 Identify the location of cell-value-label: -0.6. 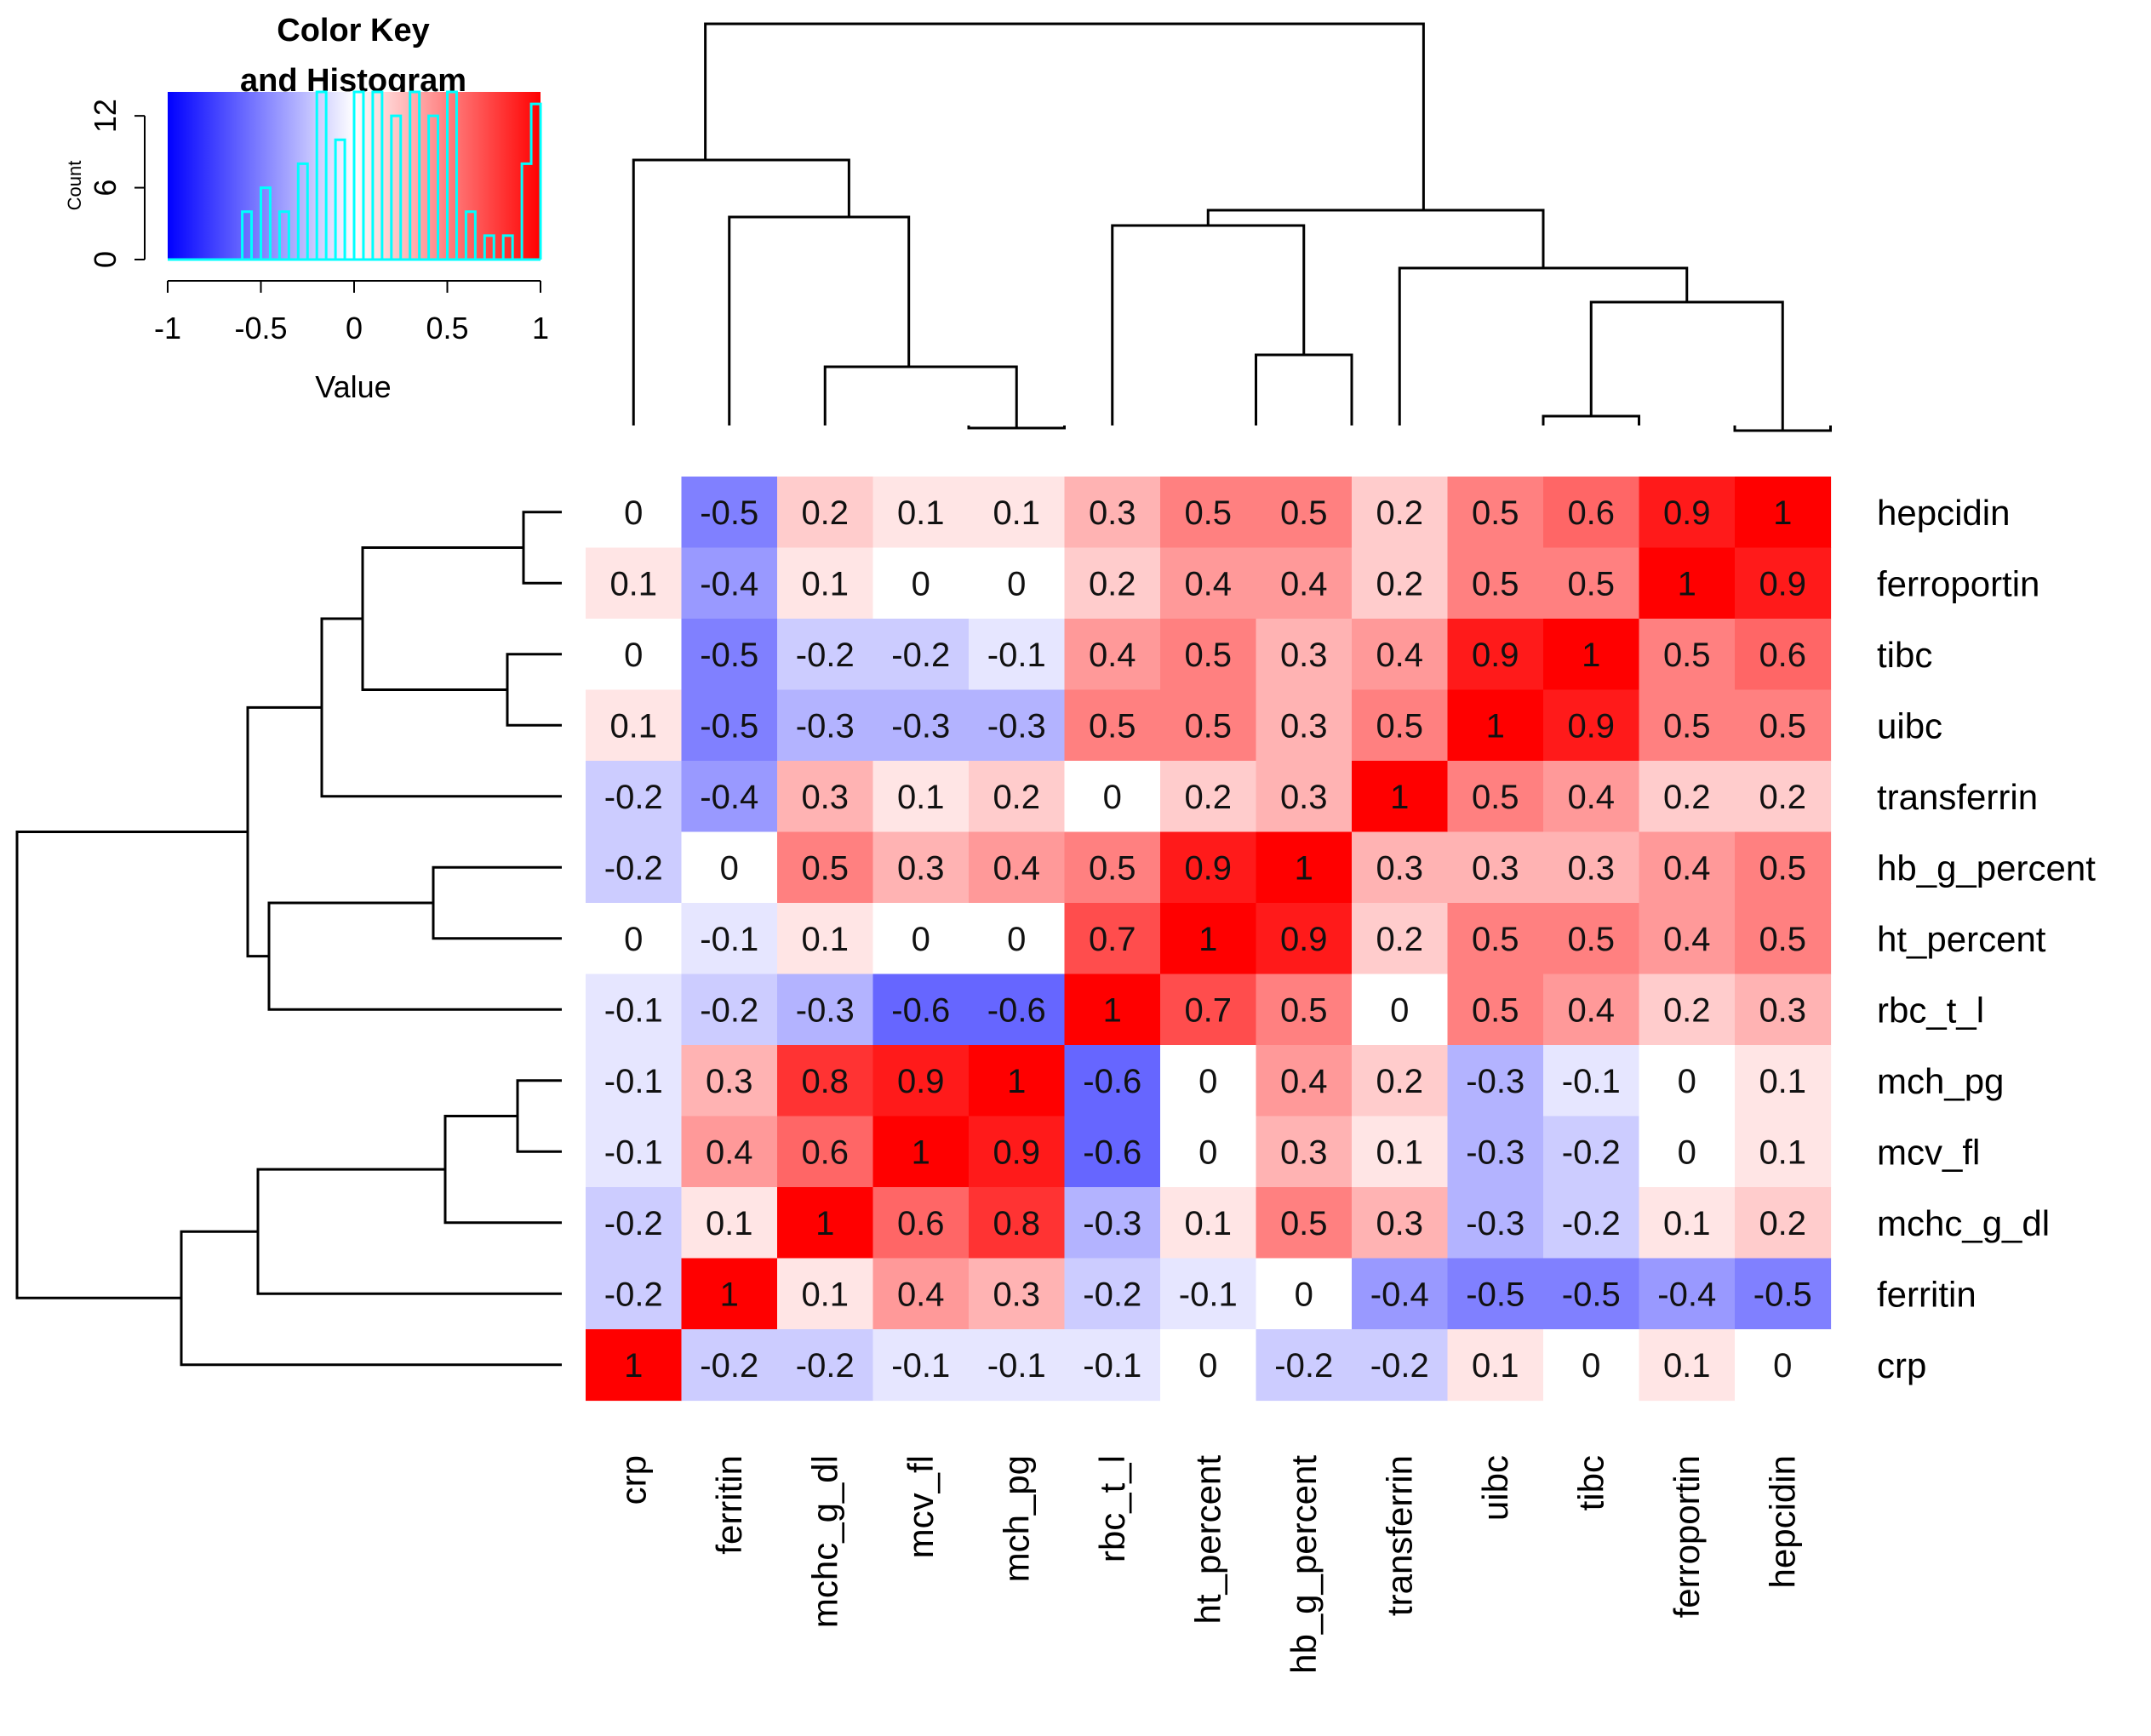
(1112, 1081).